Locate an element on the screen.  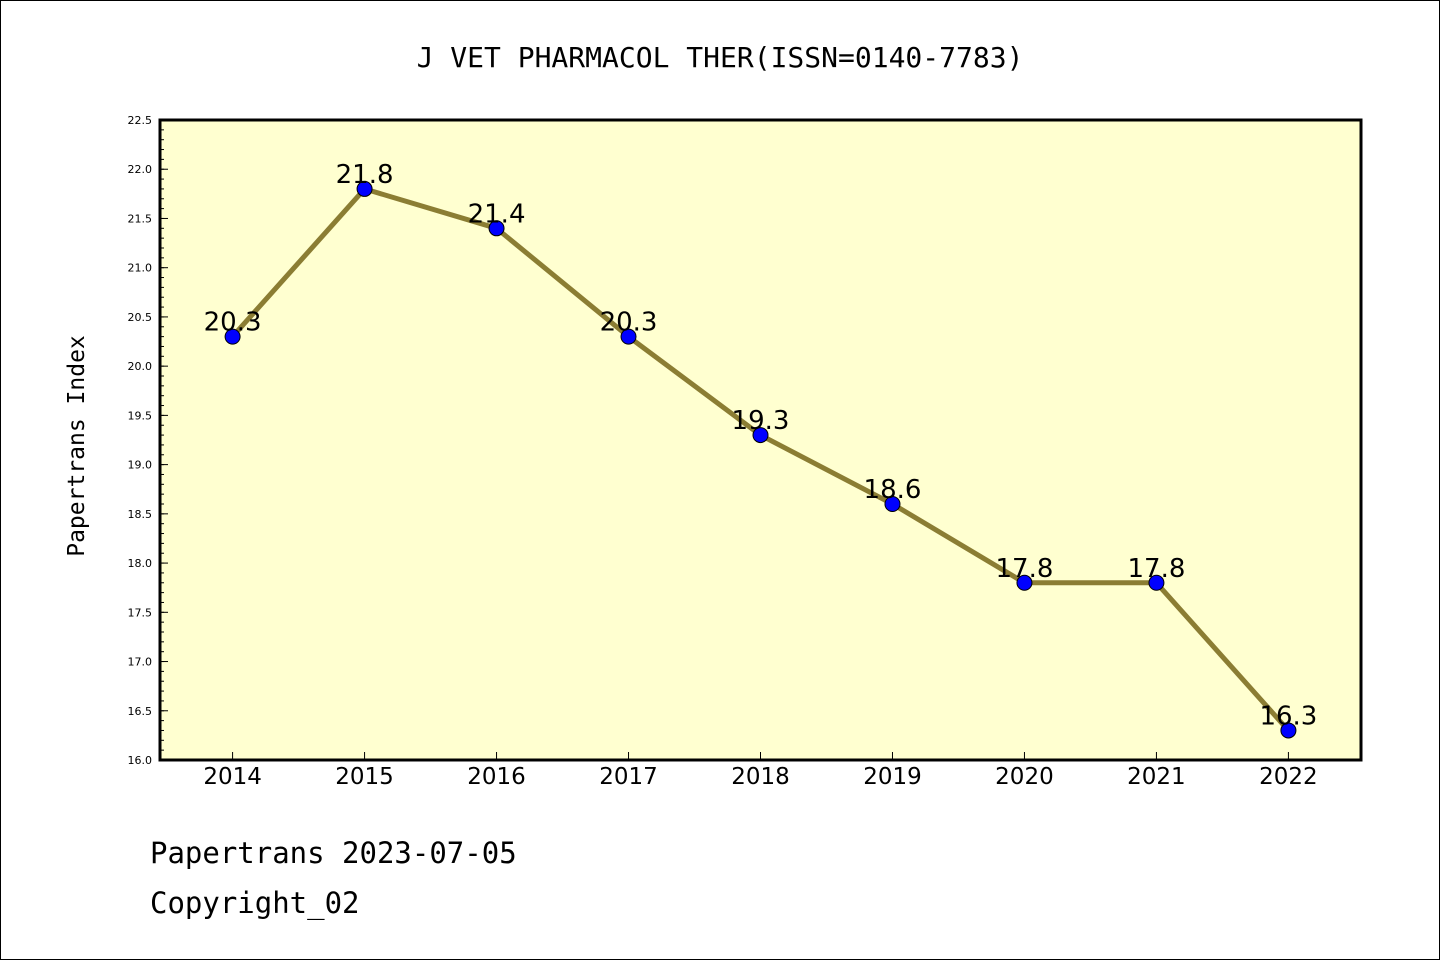
footer-date-text: Papertrans 2023-07-05 is located at coordinates (333, 853).